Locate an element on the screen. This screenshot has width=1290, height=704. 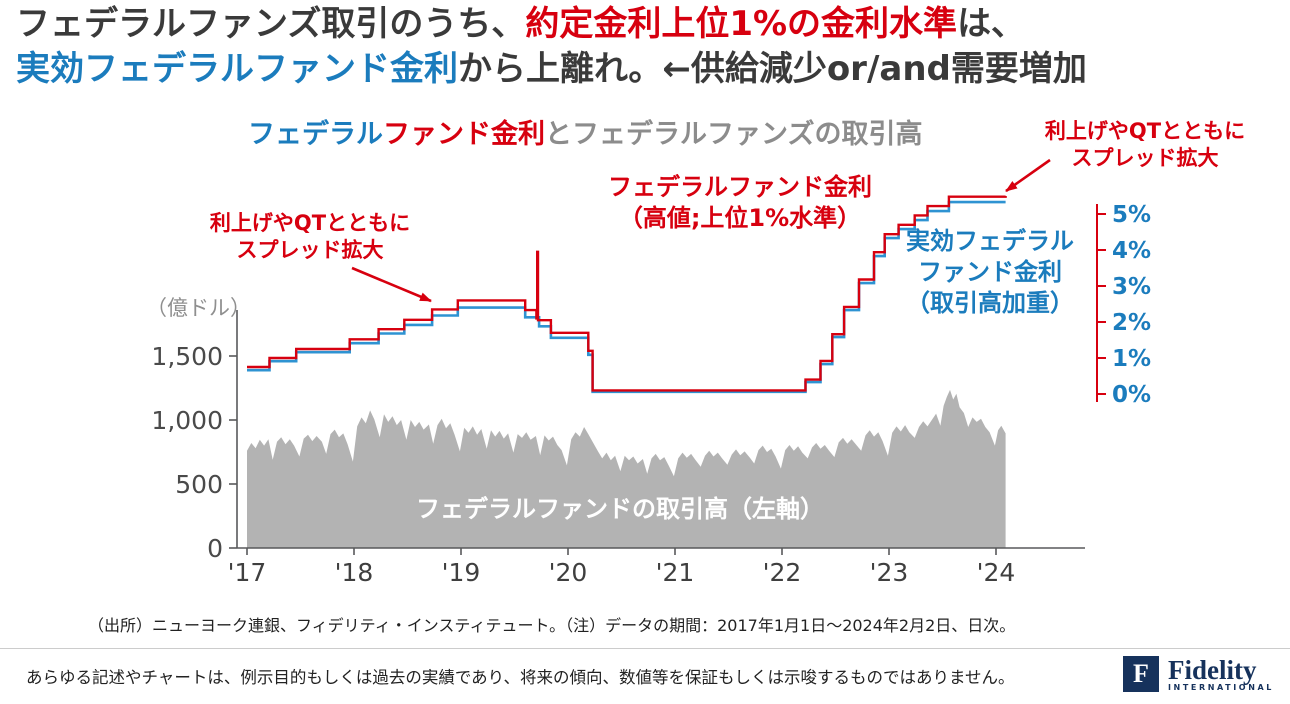
left-tick-label: 500 is located at coordinates (199, 484).